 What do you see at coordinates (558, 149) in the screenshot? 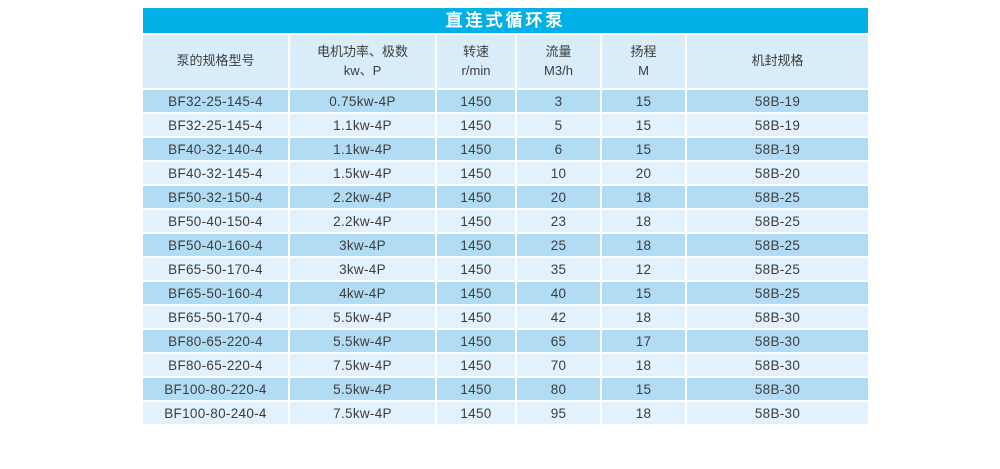
I see `cell-flow: 6` at bounding box center [558, 149].